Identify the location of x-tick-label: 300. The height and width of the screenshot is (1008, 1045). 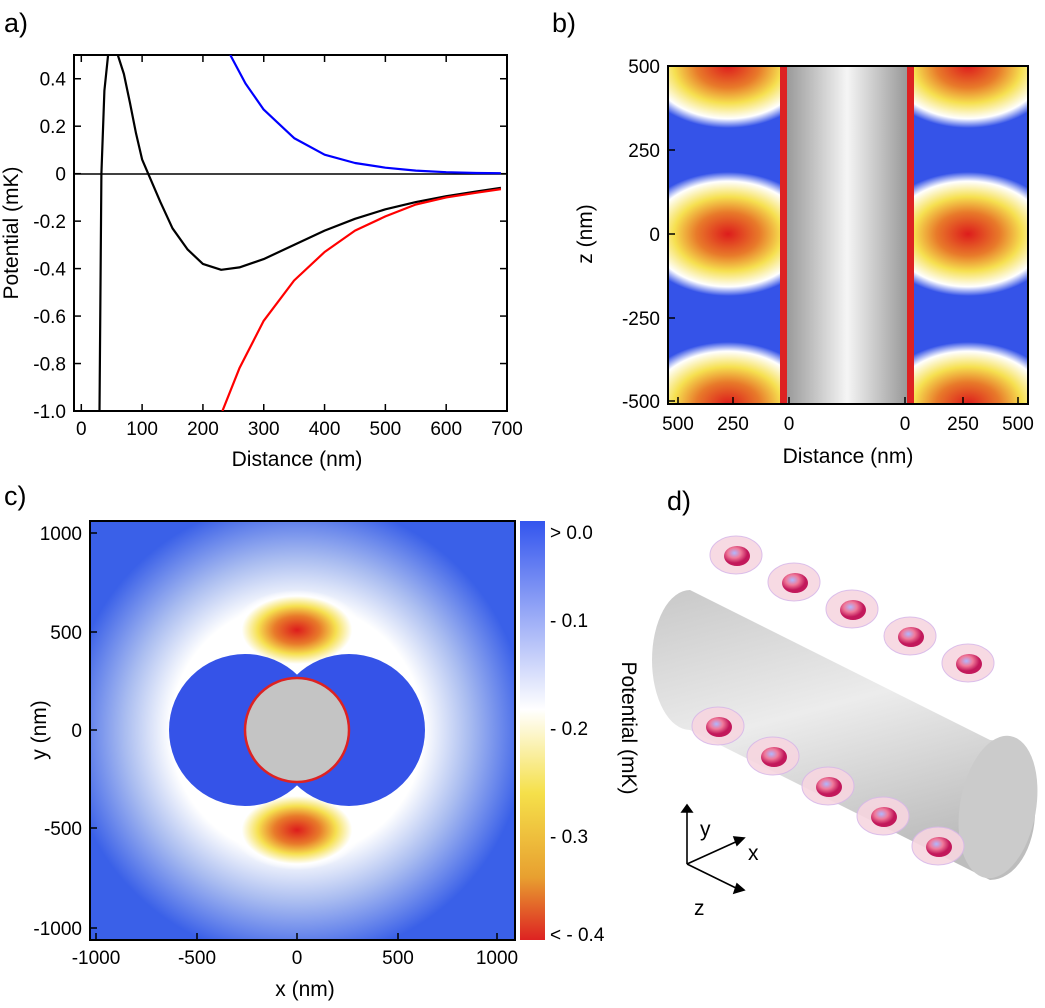
(264, 429).